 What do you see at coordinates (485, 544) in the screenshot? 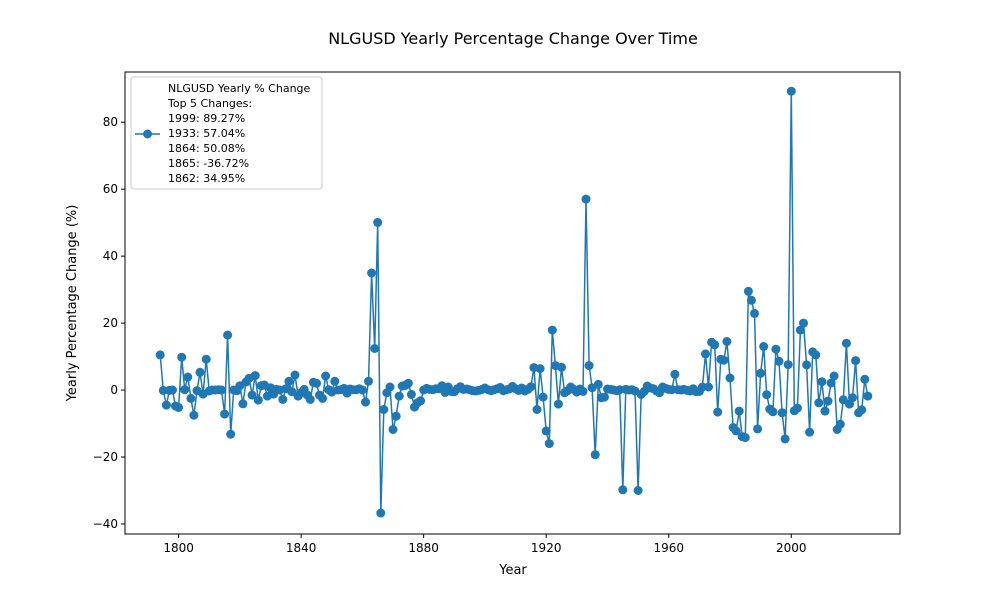
I see `x-axis: 1800 1840 1880 1920 1960 2000` at bounding box center [485, 544].